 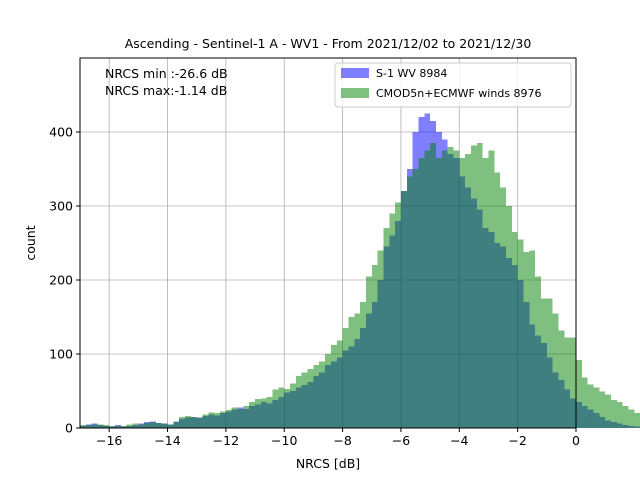 I want to click on x-tick-label: −4, so click(x=459, y=440).